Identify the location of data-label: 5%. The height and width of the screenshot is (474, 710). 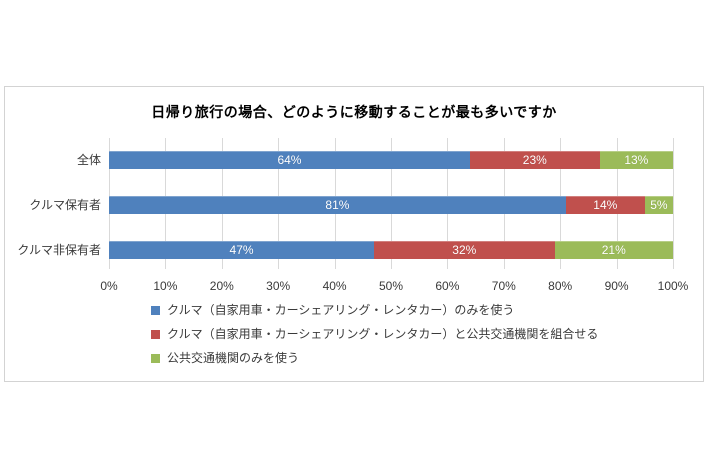
(659, 205).